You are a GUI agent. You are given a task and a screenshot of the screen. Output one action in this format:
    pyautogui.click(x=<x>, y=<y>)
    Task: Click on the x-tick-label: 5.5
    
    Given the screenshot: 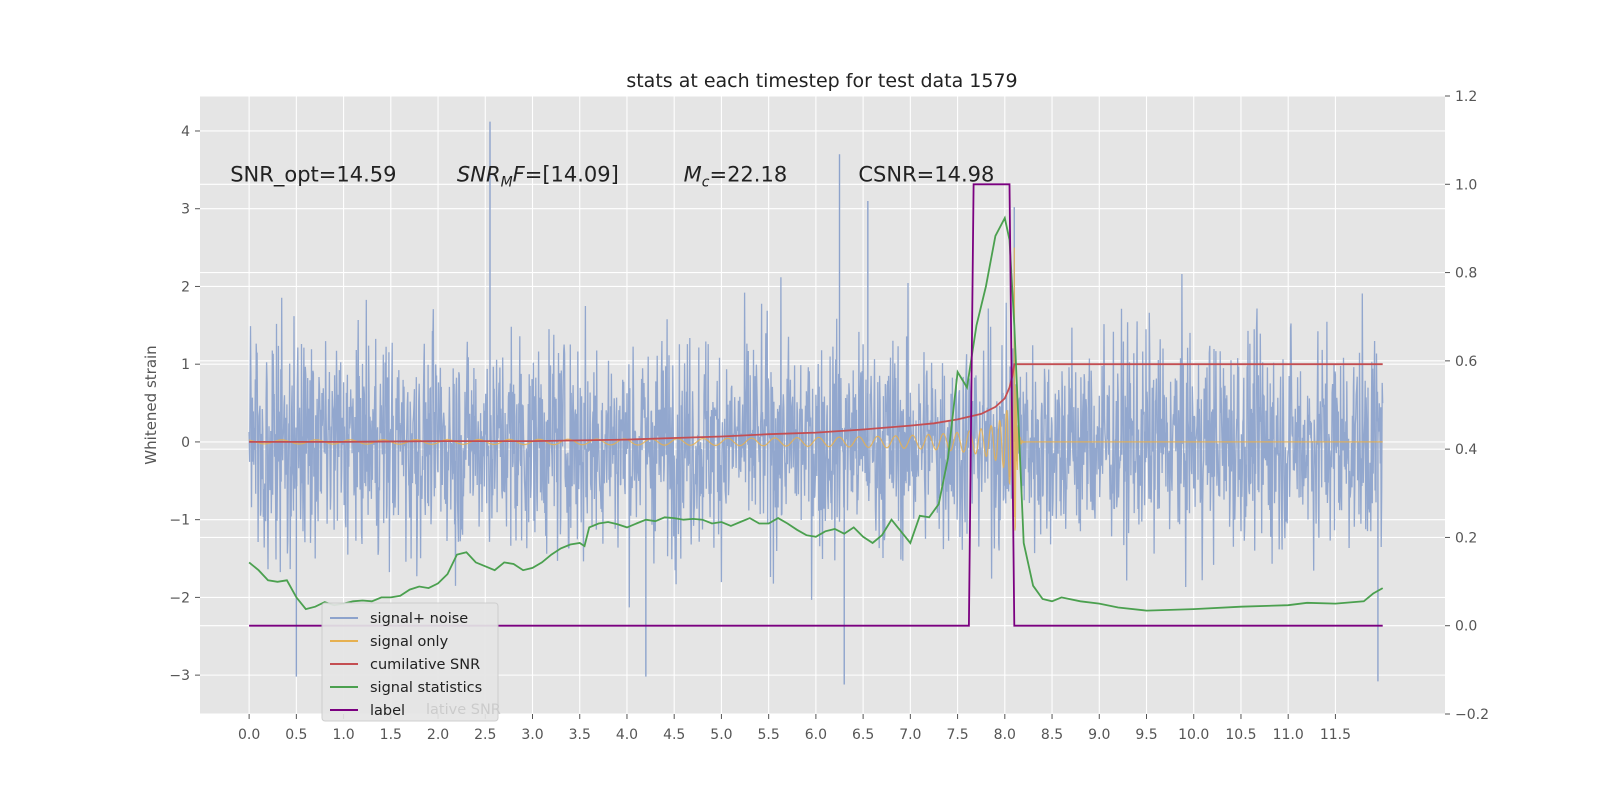 What is the action you would take?
    pyautogui.click(x=769, y=735)
    